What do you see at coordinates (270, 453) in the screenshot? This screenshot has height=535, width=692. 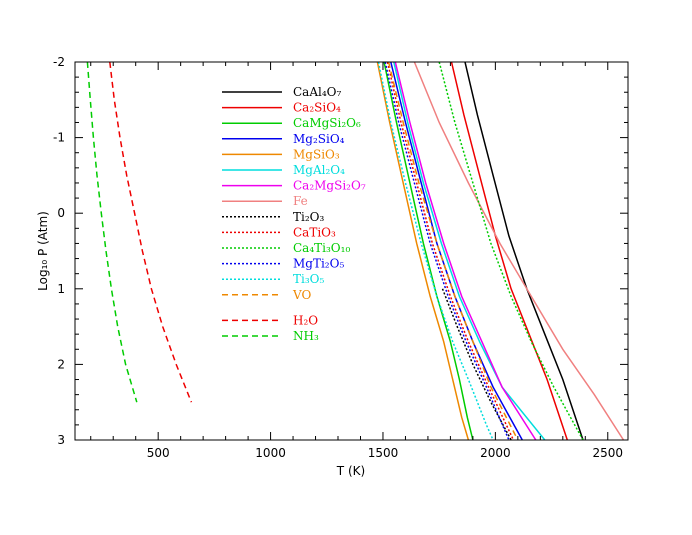 I see `x-tick-label: 1000` at bounding box center [270, 453].